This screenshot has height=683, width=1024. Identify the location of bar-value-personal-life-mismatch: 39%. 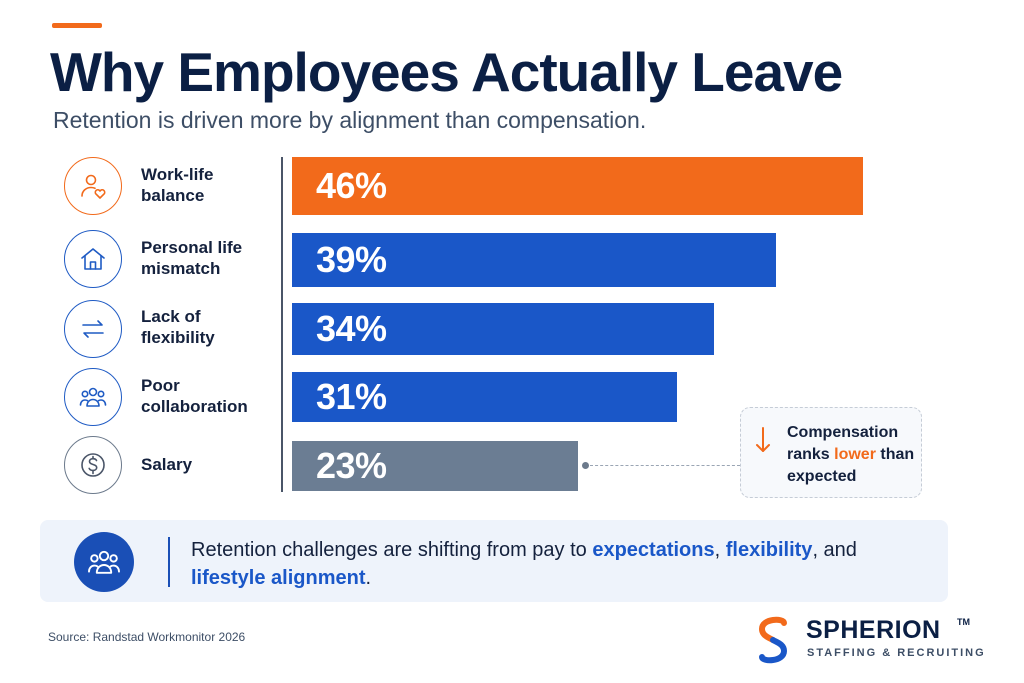
(351, 259).